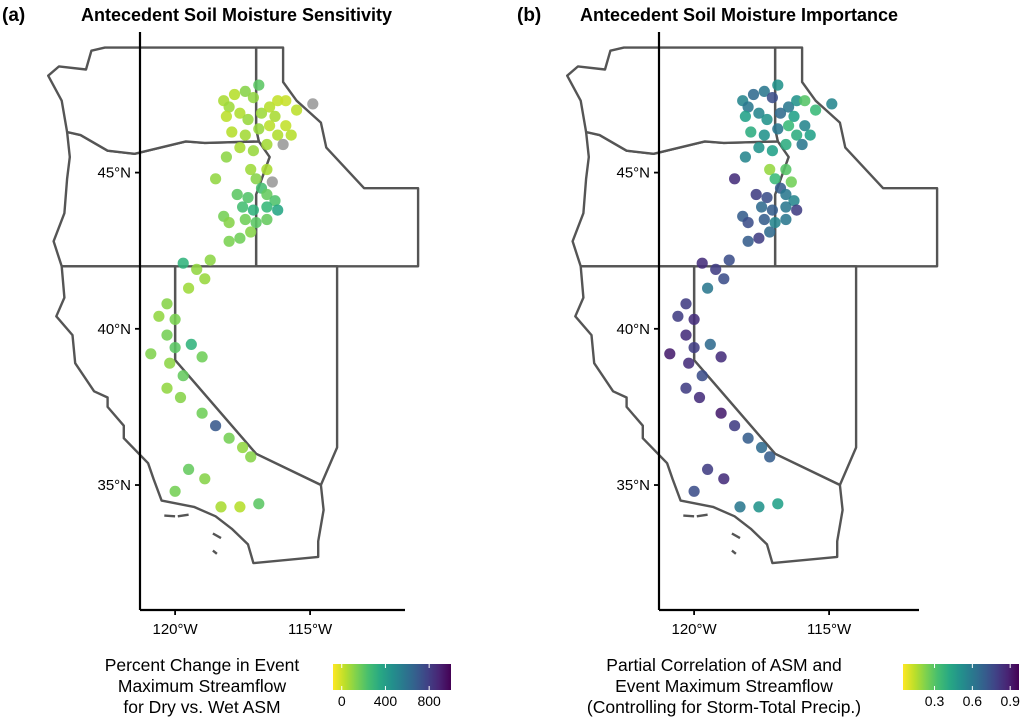  I want to click on panel-title-a: Antecedent Soil Moisture Sensitivity, so click(236, 15).